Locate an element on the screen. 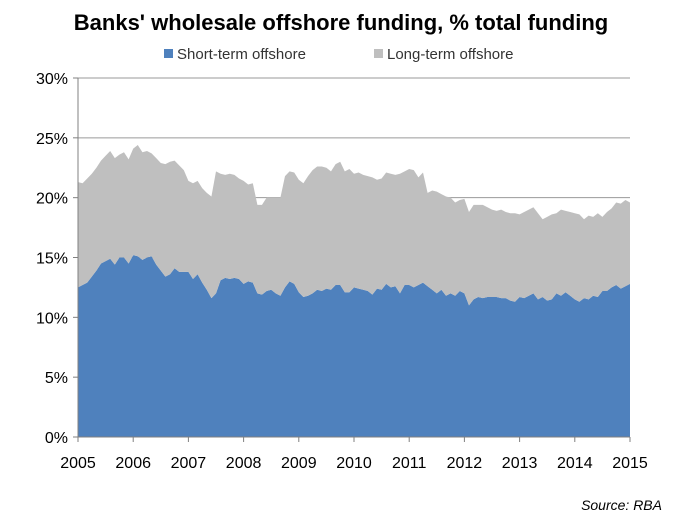 Image resolution: width=682 pixels, height=520 pixels. x-tick-label: 2005 is located at coordinates (78, 463).